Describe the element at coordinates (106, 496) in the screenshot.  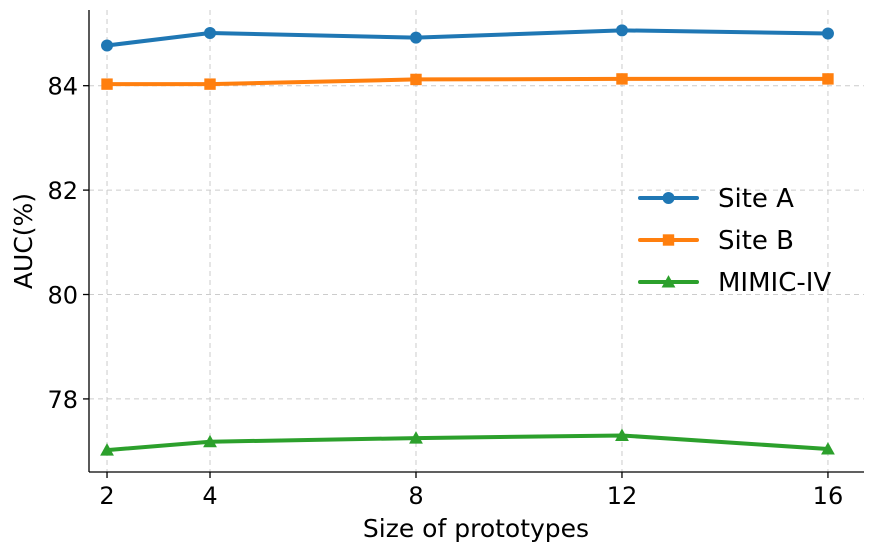
I see `x-tick-label: 2` at that location.